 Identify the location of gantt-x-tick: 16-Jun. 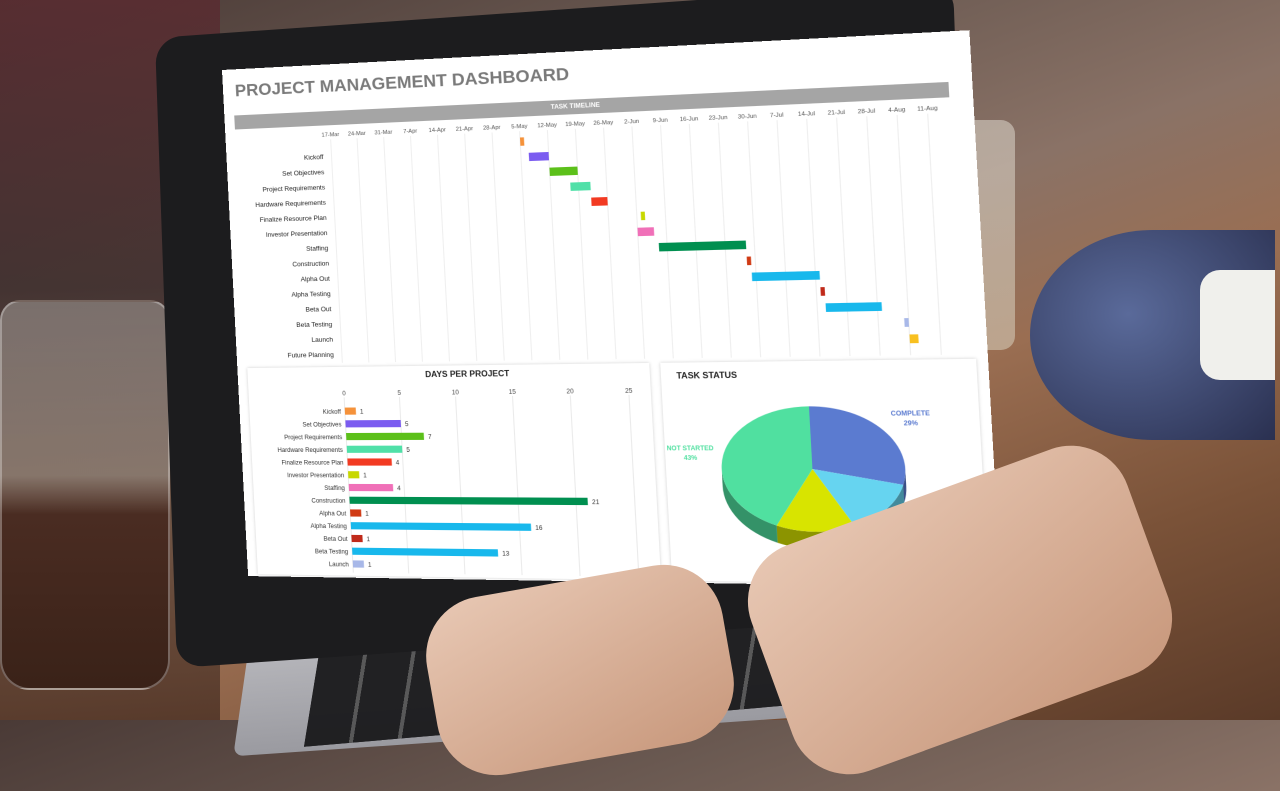
(689, 119).